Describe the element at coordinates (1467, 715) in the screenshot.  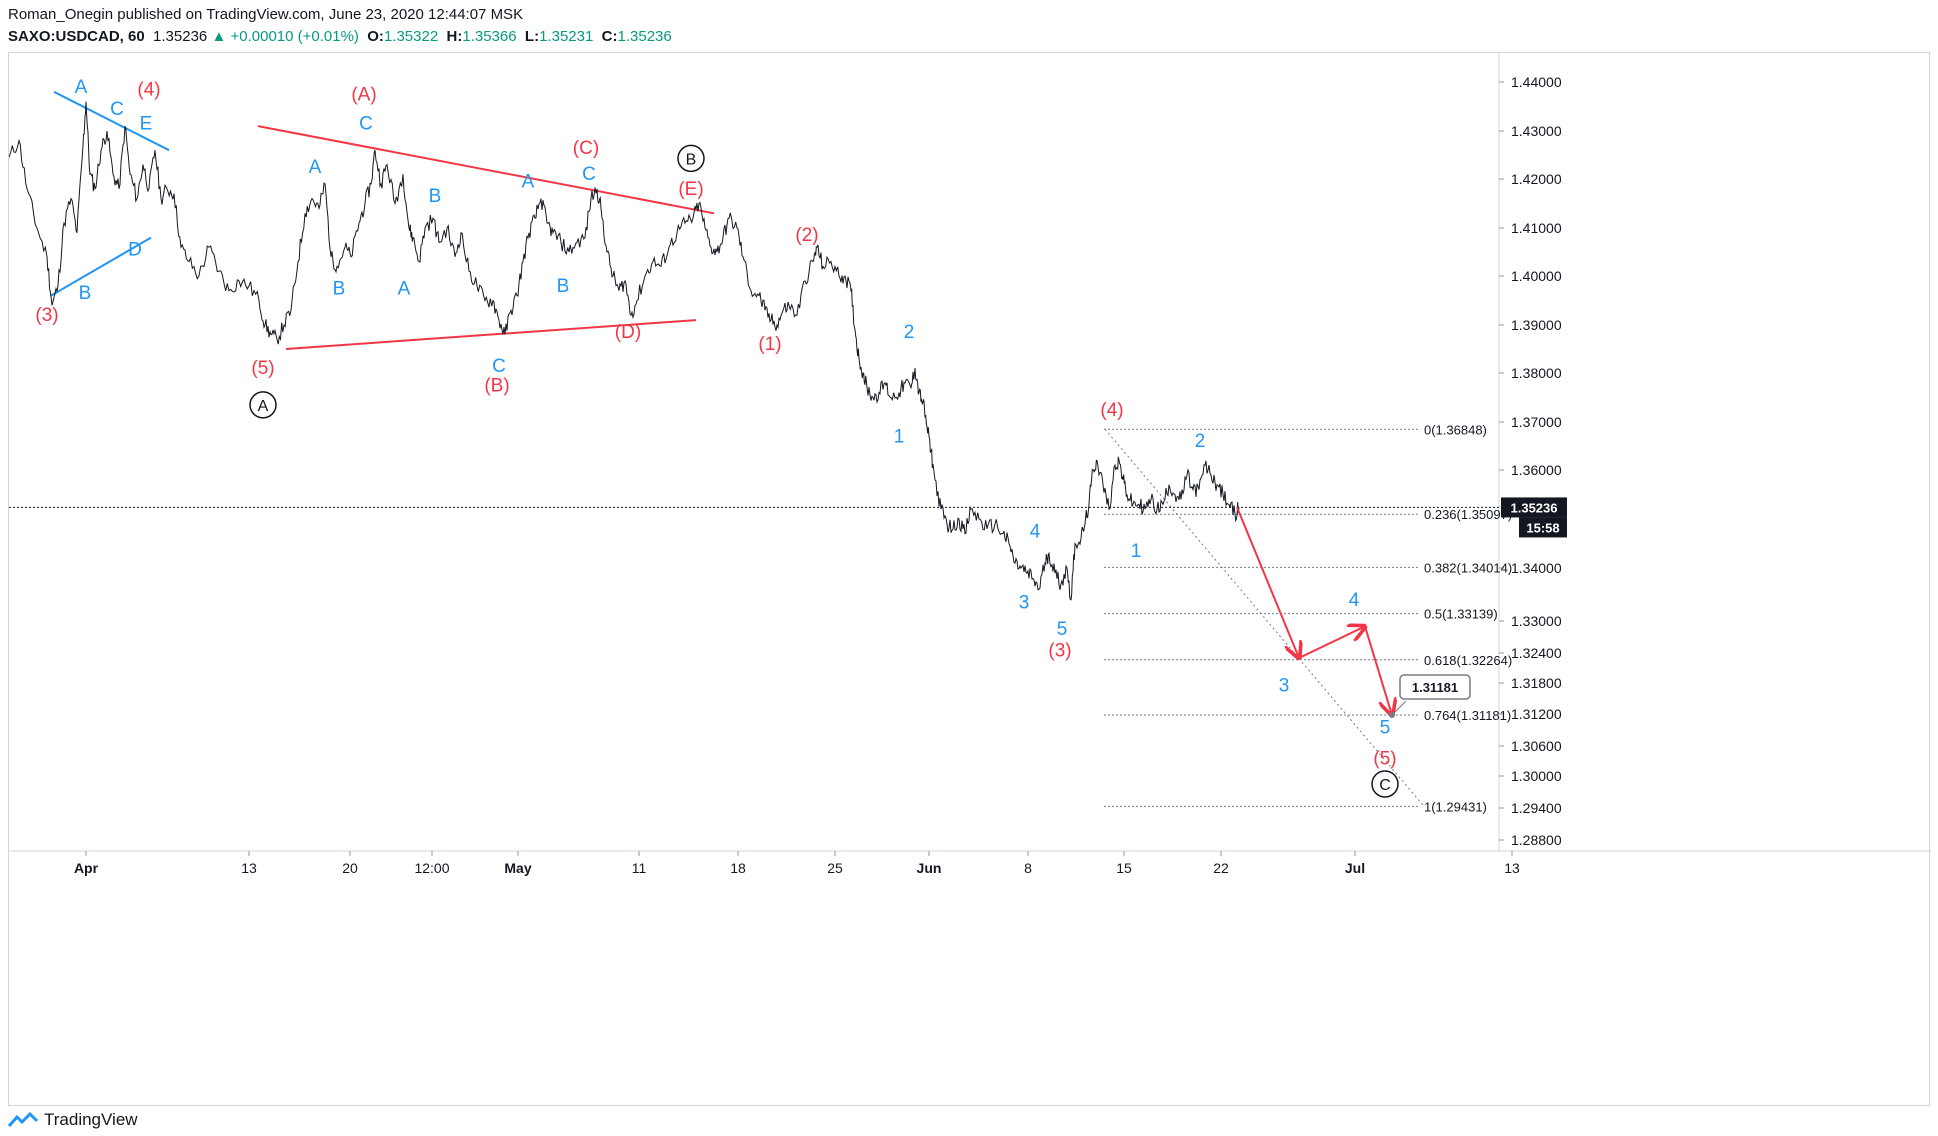
I see `fib-level-label: 0.764(1.31181)` at that location.